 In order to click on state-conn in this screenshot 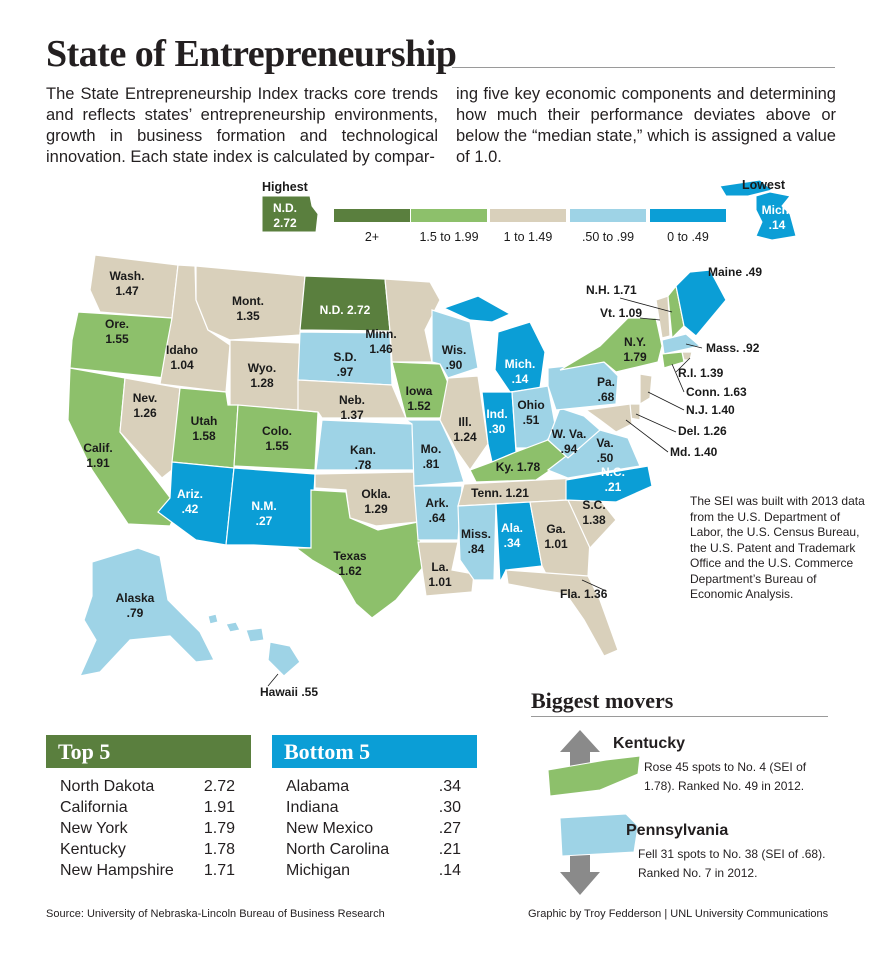, I will do `click(673, 360)`.